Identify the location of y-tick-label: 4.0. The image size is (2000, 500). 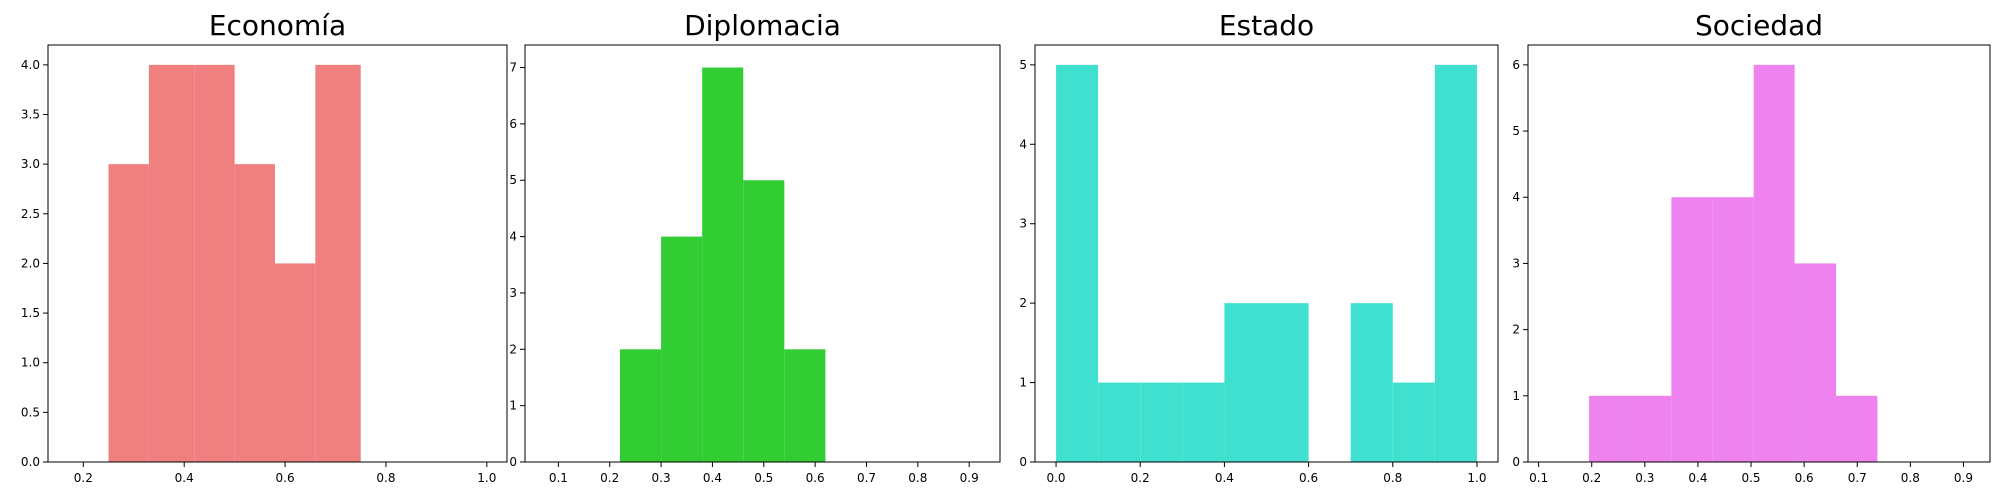
(30, 65).